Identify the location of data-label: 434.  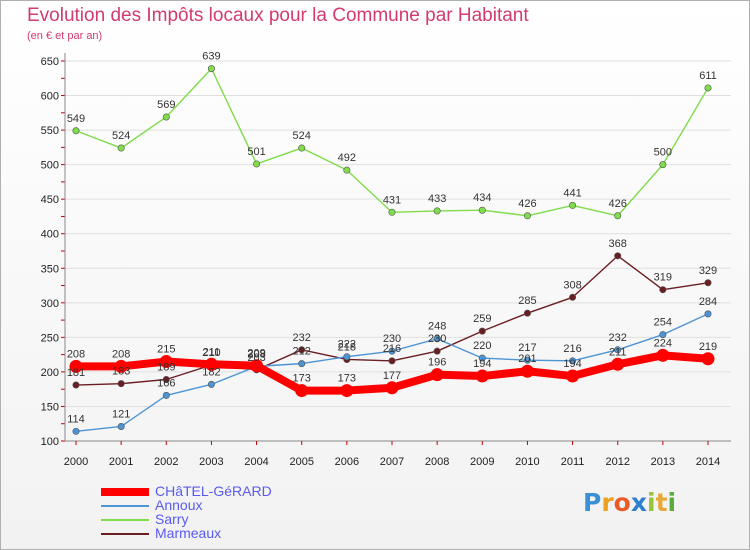
(482, 198).